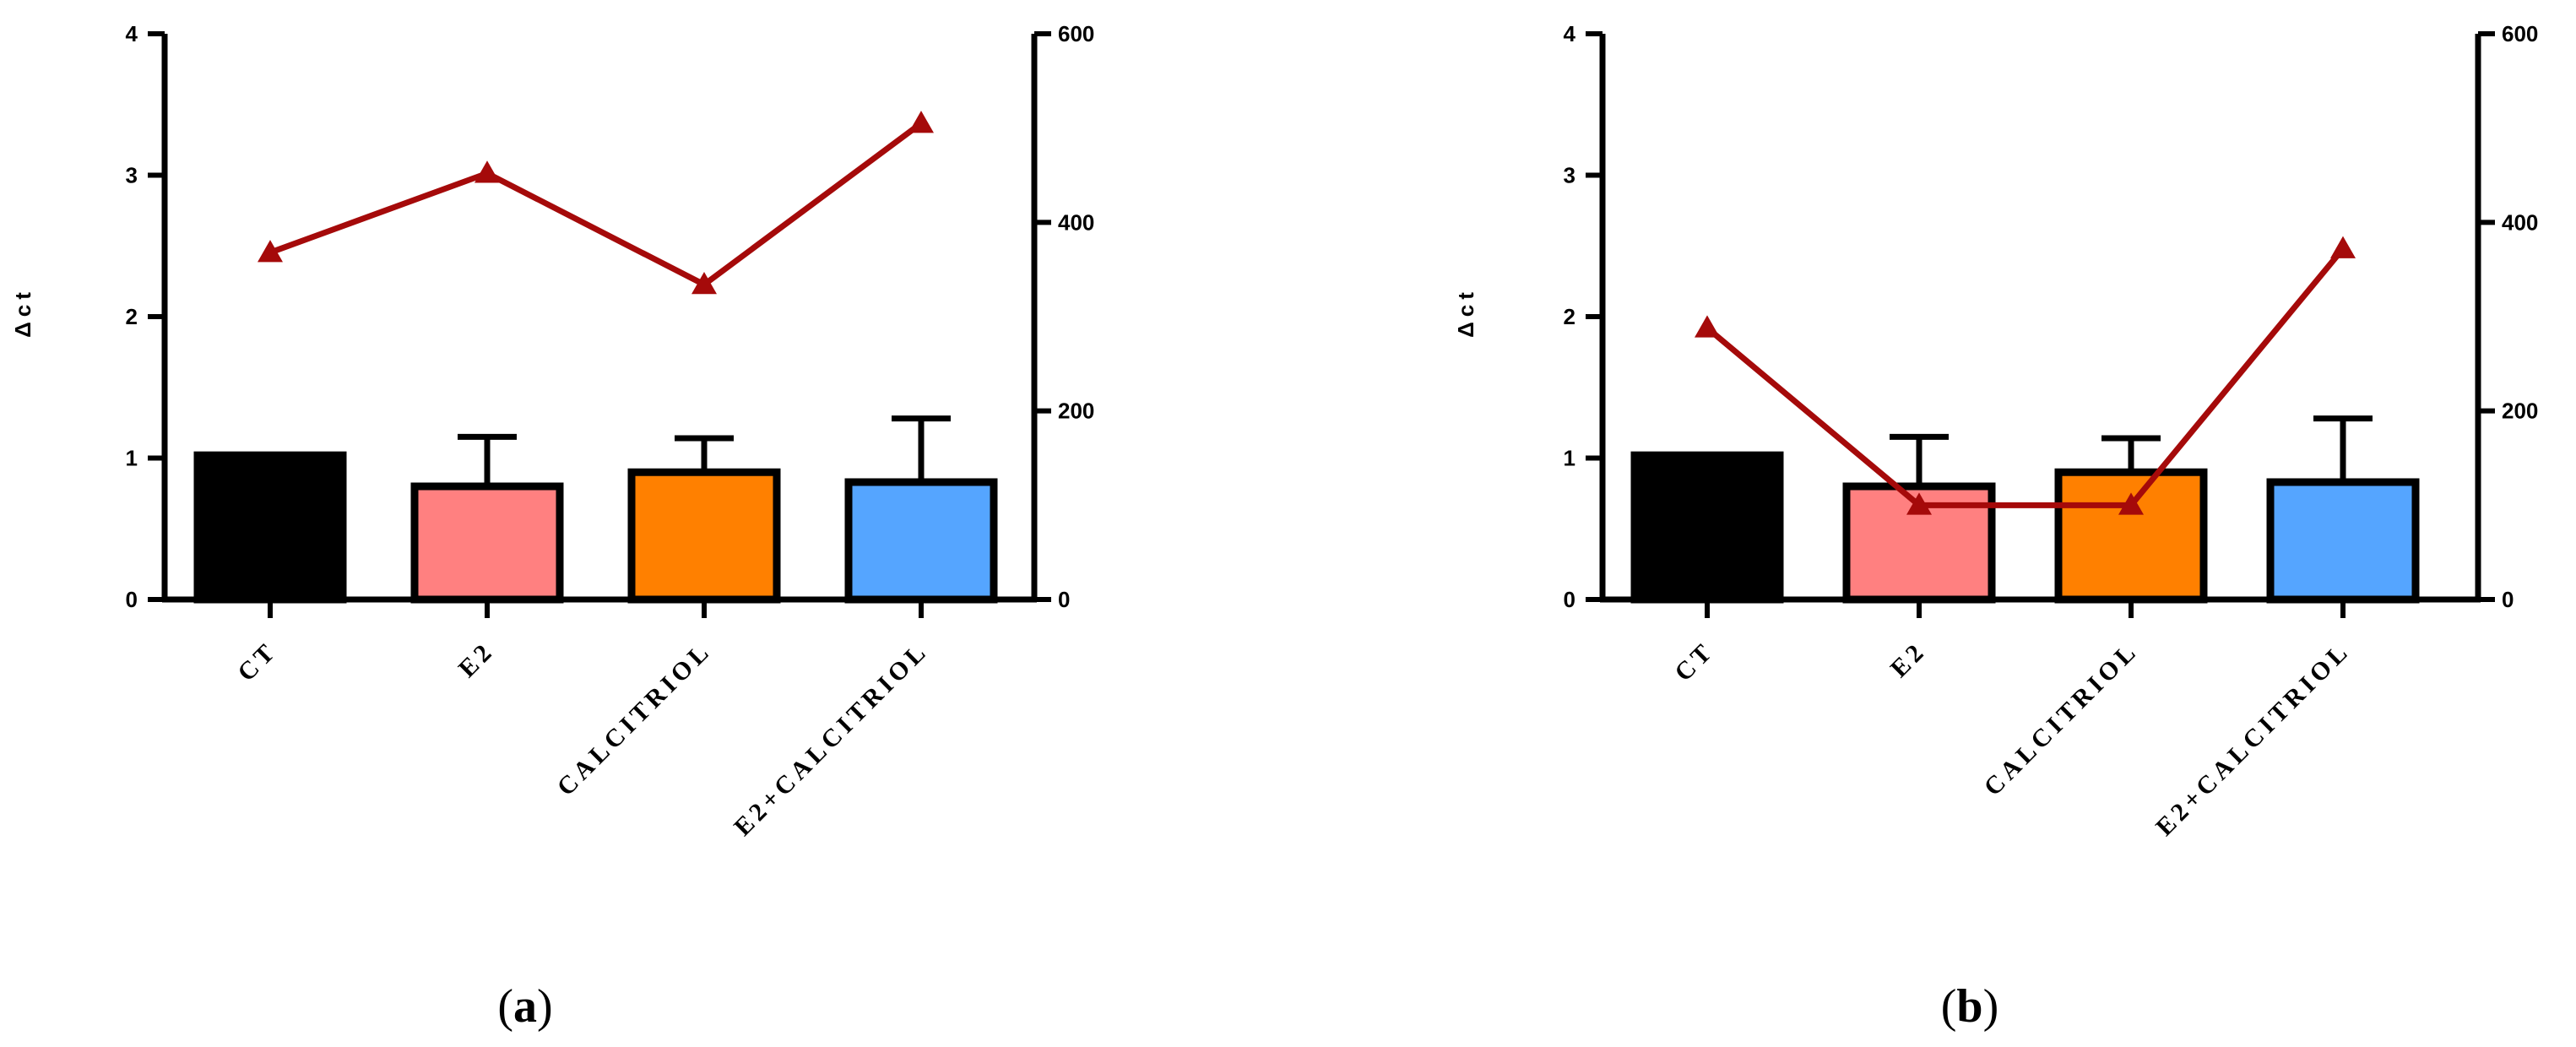 Image resolution: width=2576 pixels, height=1047 pixels. Describe the element at coordinates (1969, 1006) in the screenshot. I see `panel-caption: (b)` at that location.